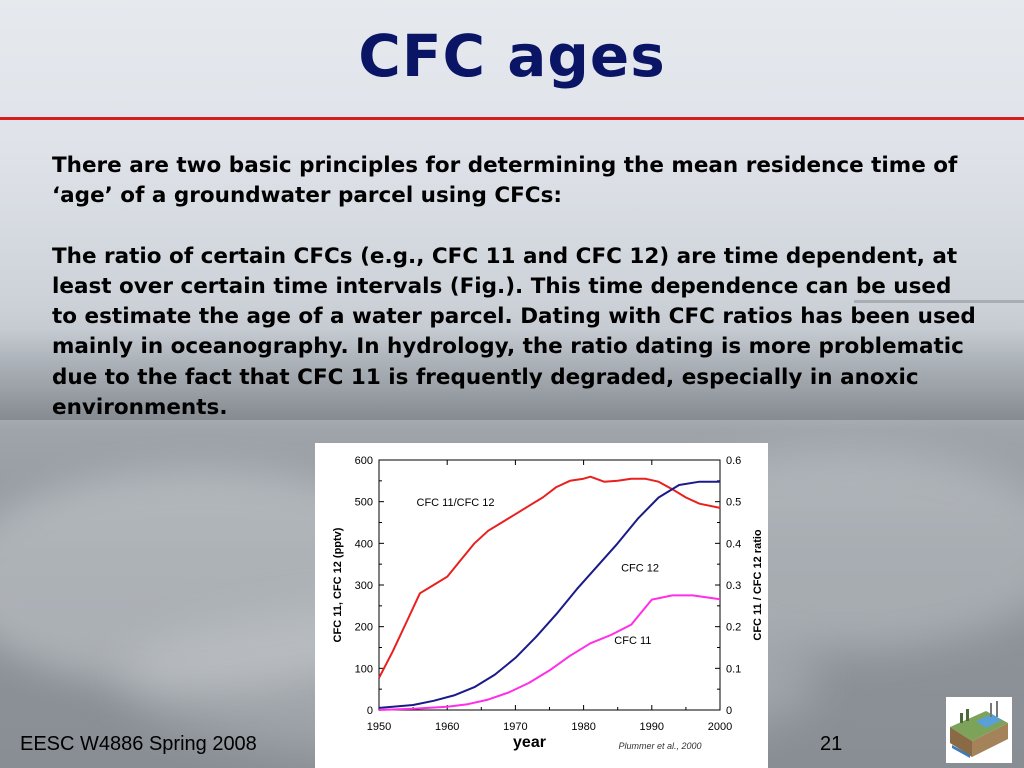  What do you see at coordinates (364, 461) in the screenshot?
I see `y-tick-label: 600` at bounding box center [364, 461].